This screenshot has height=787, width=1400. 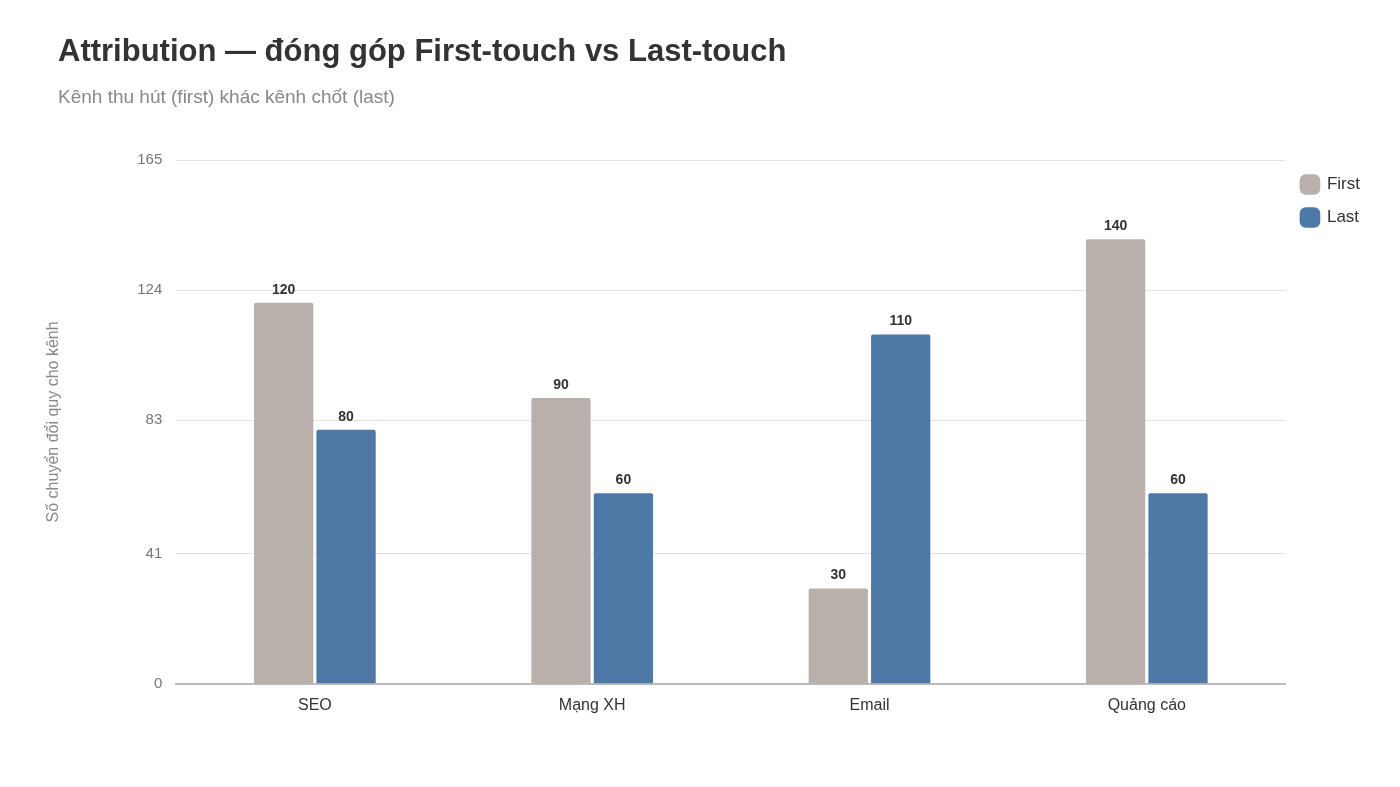 What do you see at coordinates (150, 289) in the screenshot?
I see `y-tick-label: 124` at bounding box center [150, 289].